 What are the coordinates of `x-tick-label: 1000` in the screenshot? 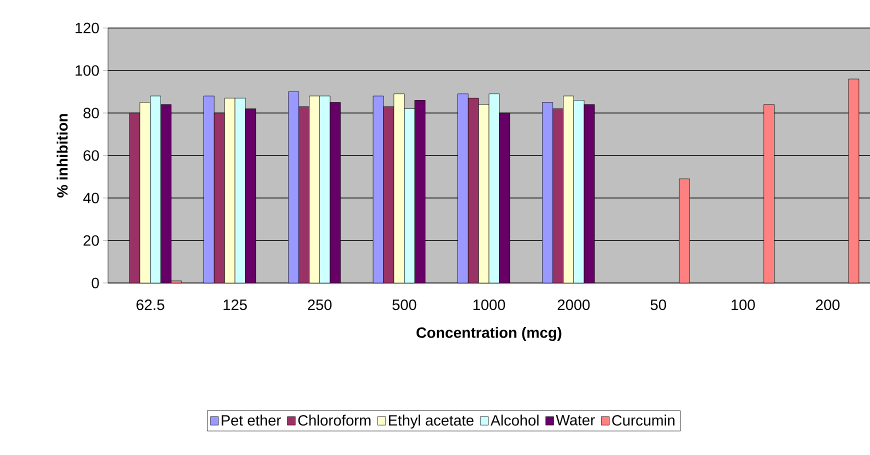 It's located at (490, 305).